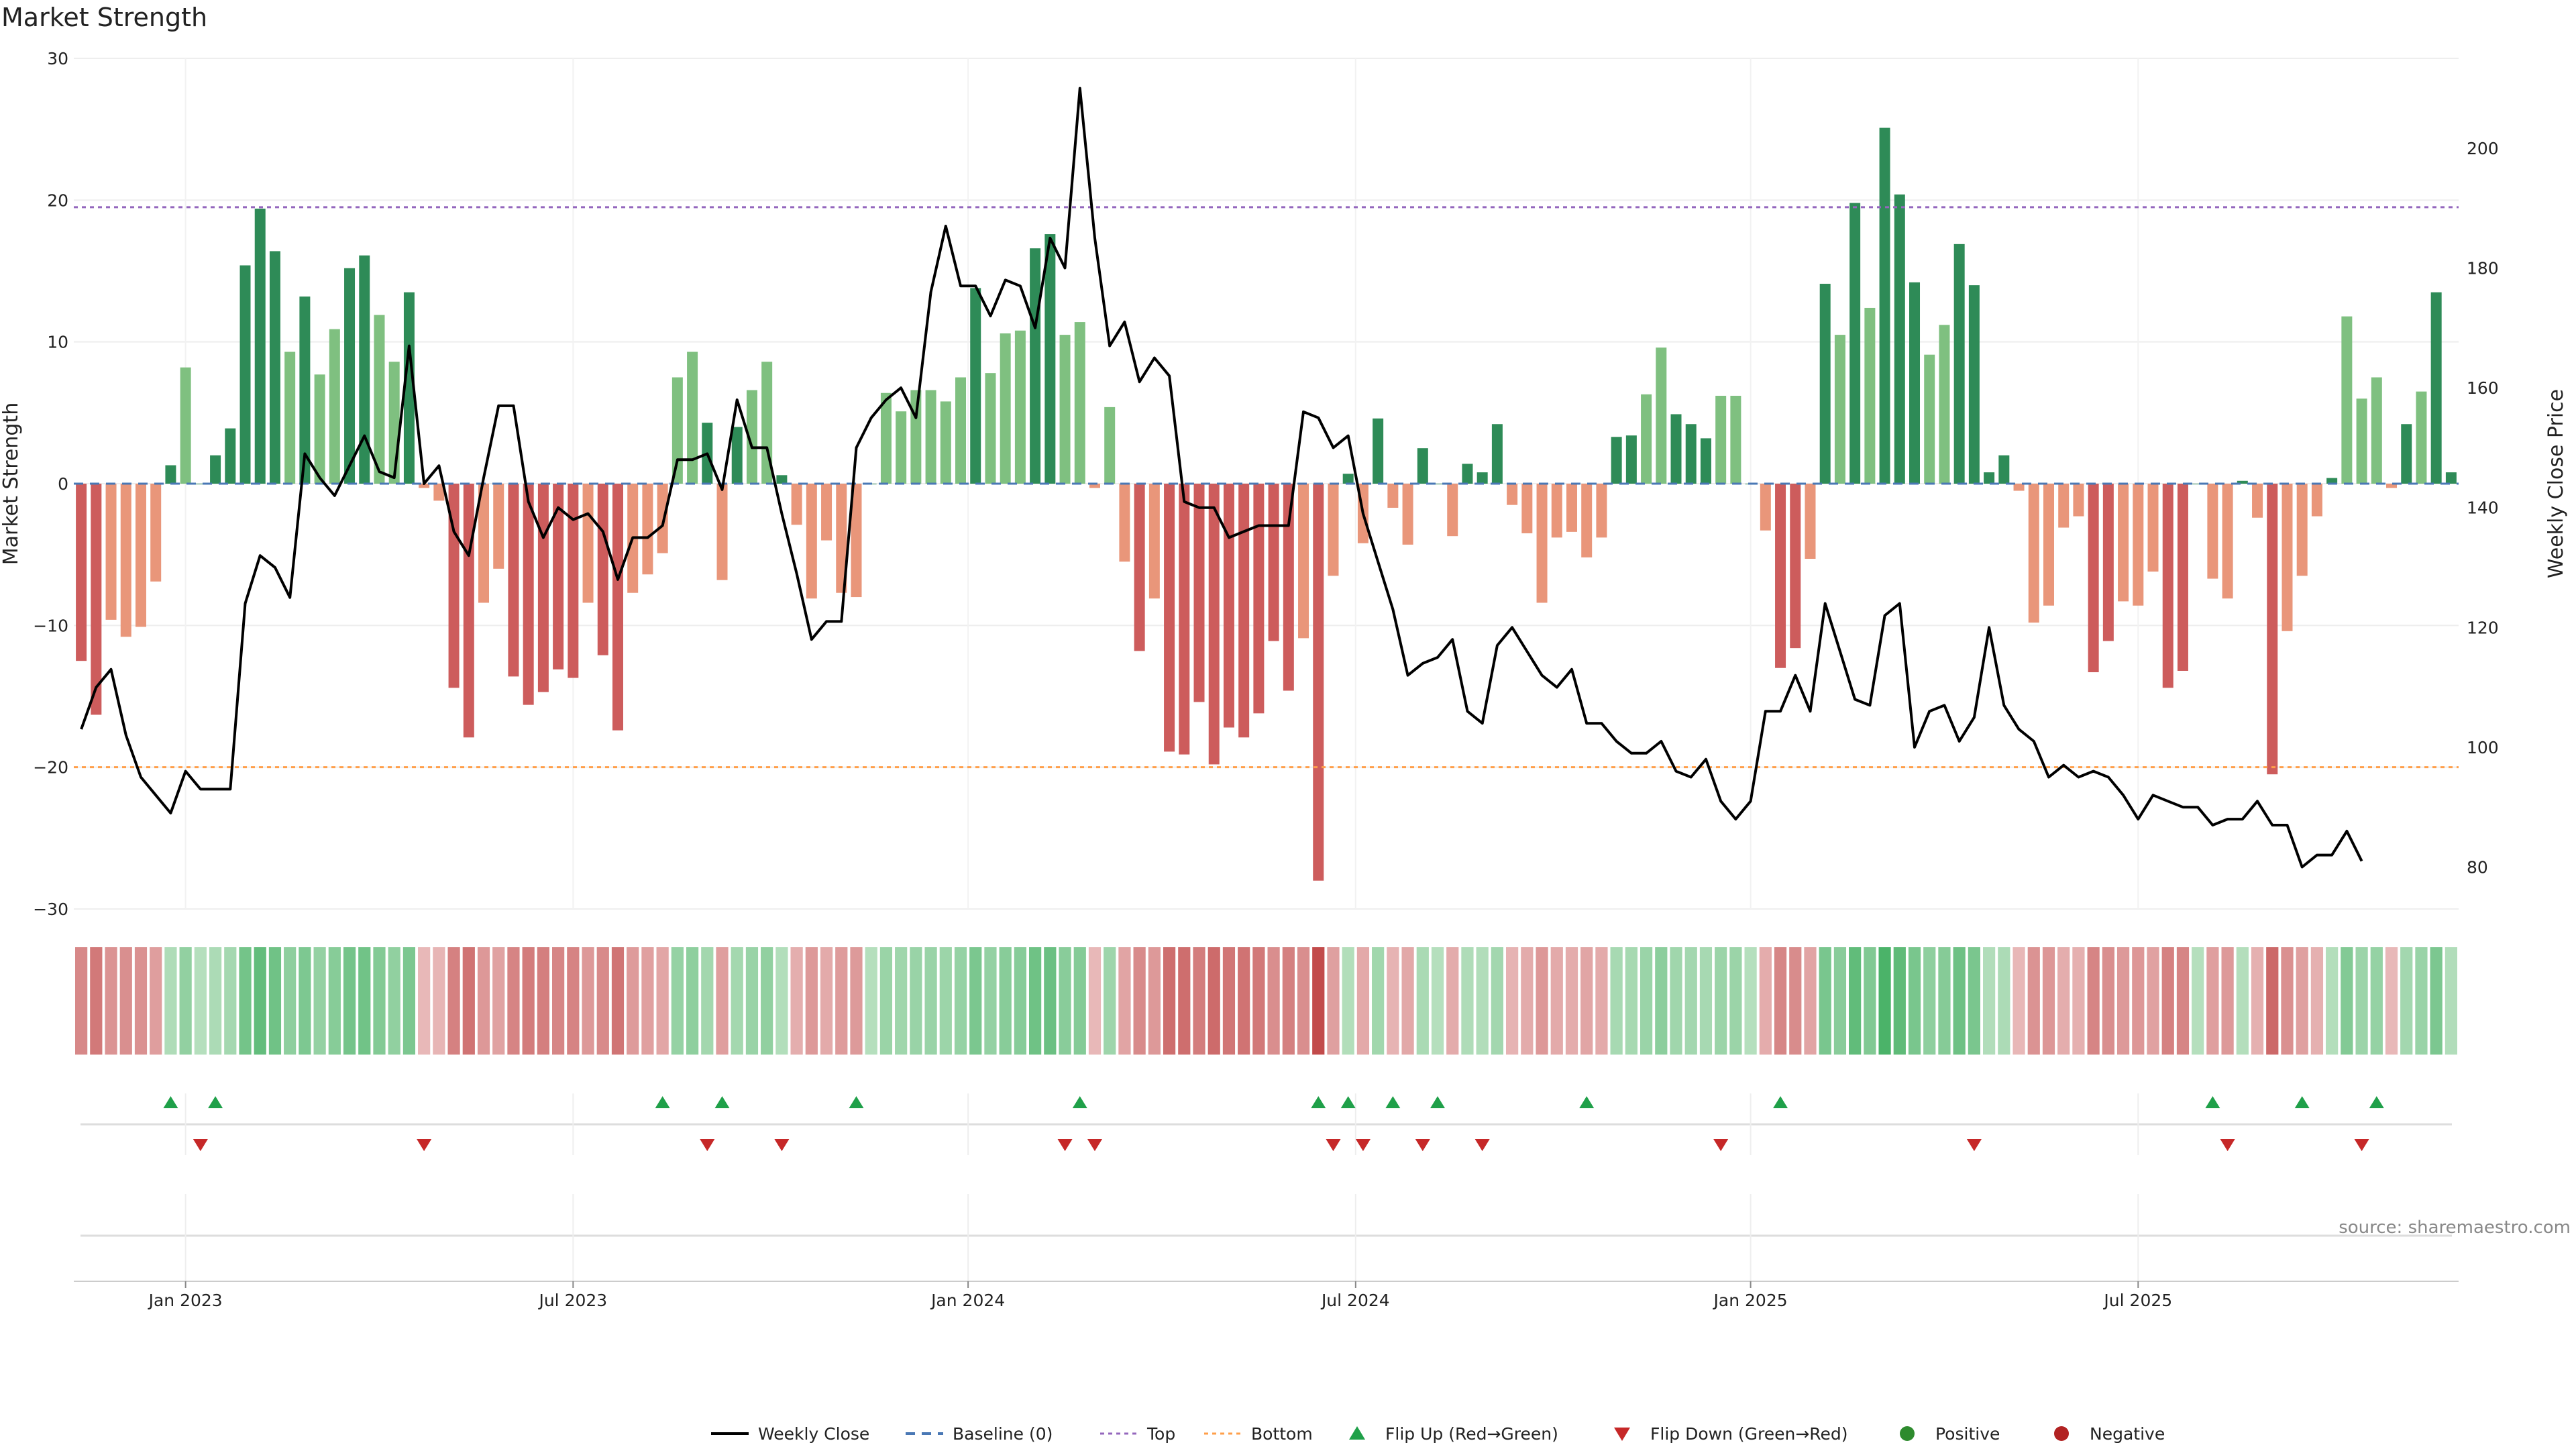 This screenshot has height=1449, width=2576. I want to click on legend-item: Bottom, so click(1258, 1434).